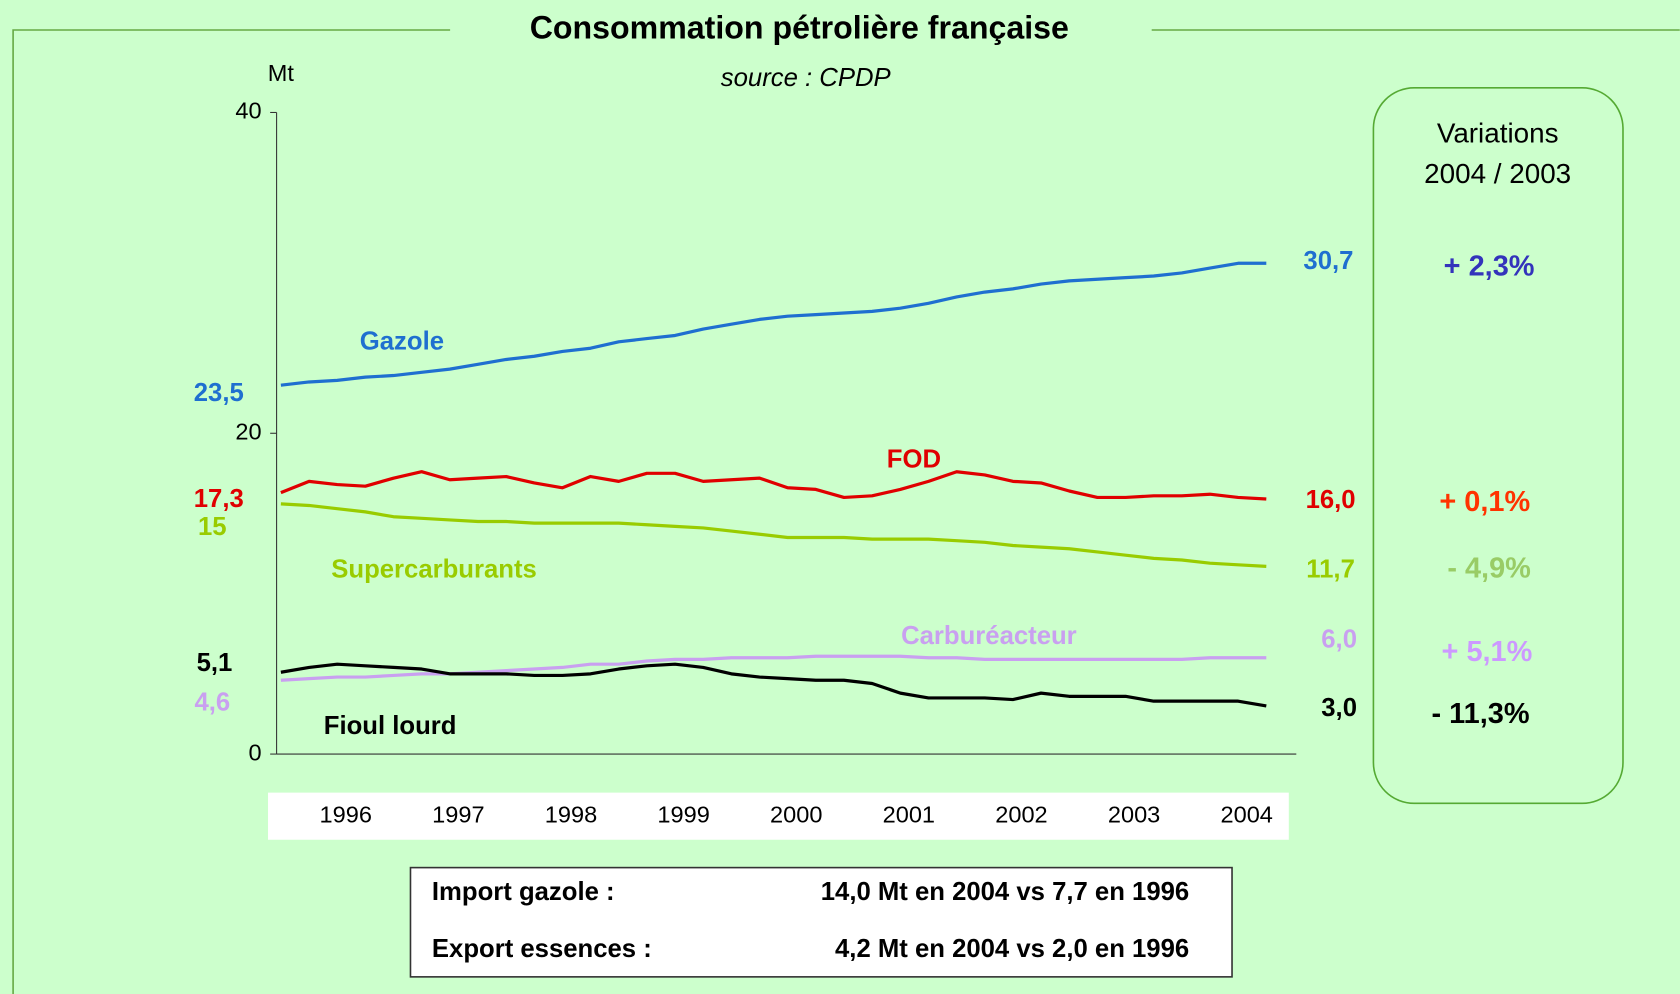  I want to click on x-tick-label: 1997, so click(458, 814).